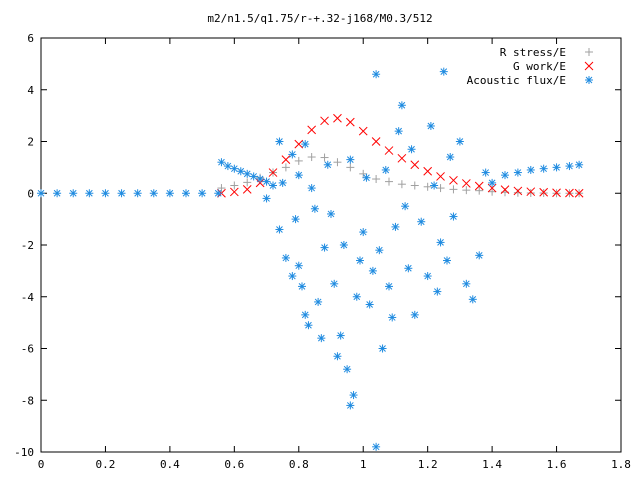  Describe the element at coordinates (533, 52) in the screenshot. I see `legend-label: R stress/E` at that location.